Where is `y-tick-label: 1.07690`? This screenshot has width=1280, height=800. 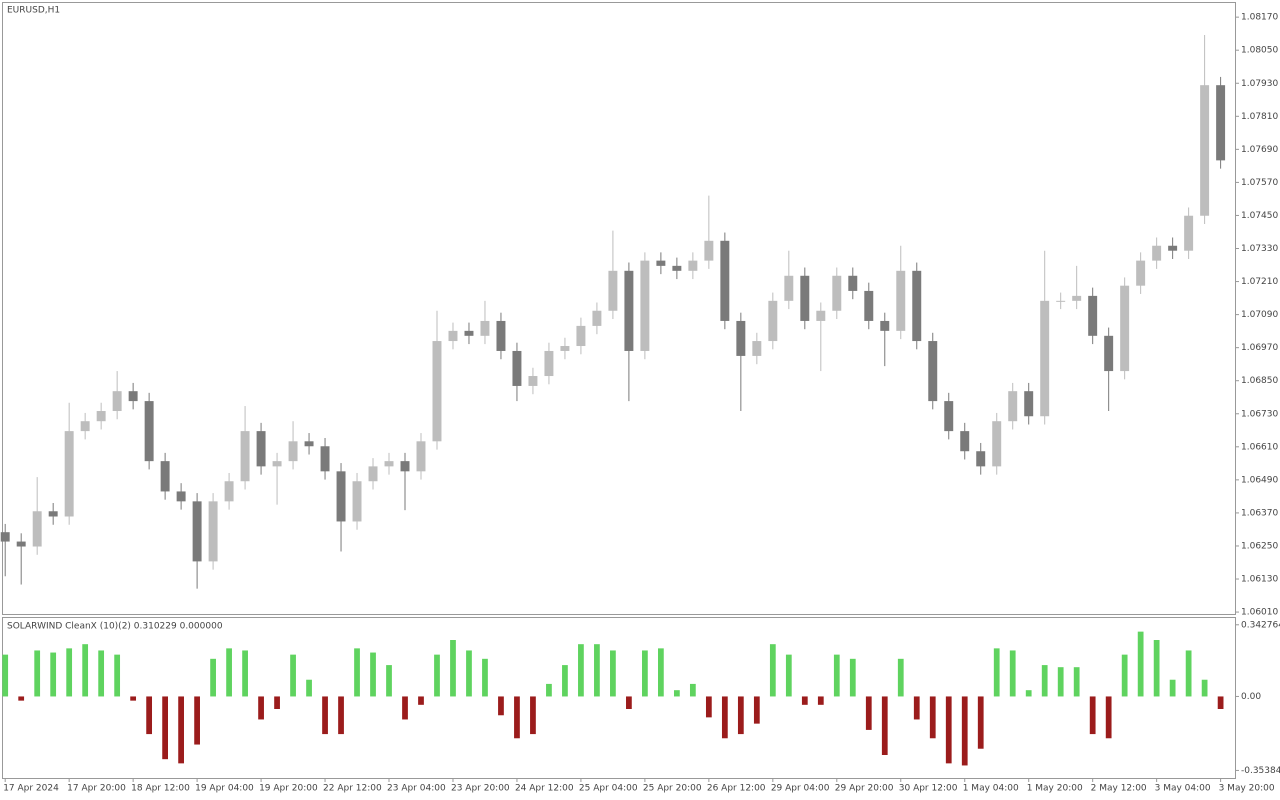
y-tick-label: 1.07690 is located at coordinates (1259, 150).